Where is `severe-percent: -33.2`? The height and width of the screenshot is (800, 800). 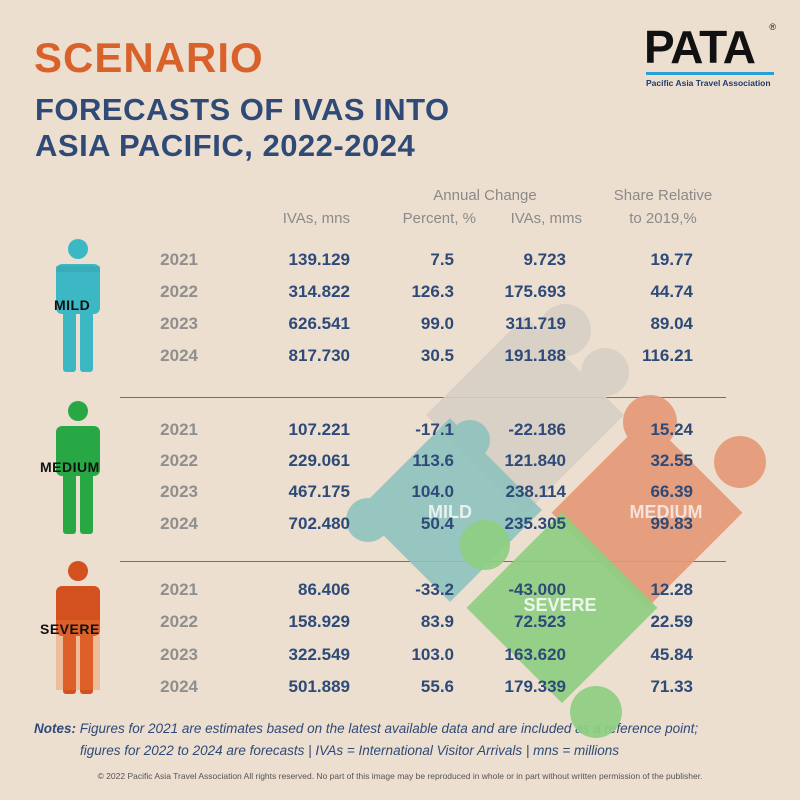 severe-percent: -33.2 is located at coordinates (434, 589).